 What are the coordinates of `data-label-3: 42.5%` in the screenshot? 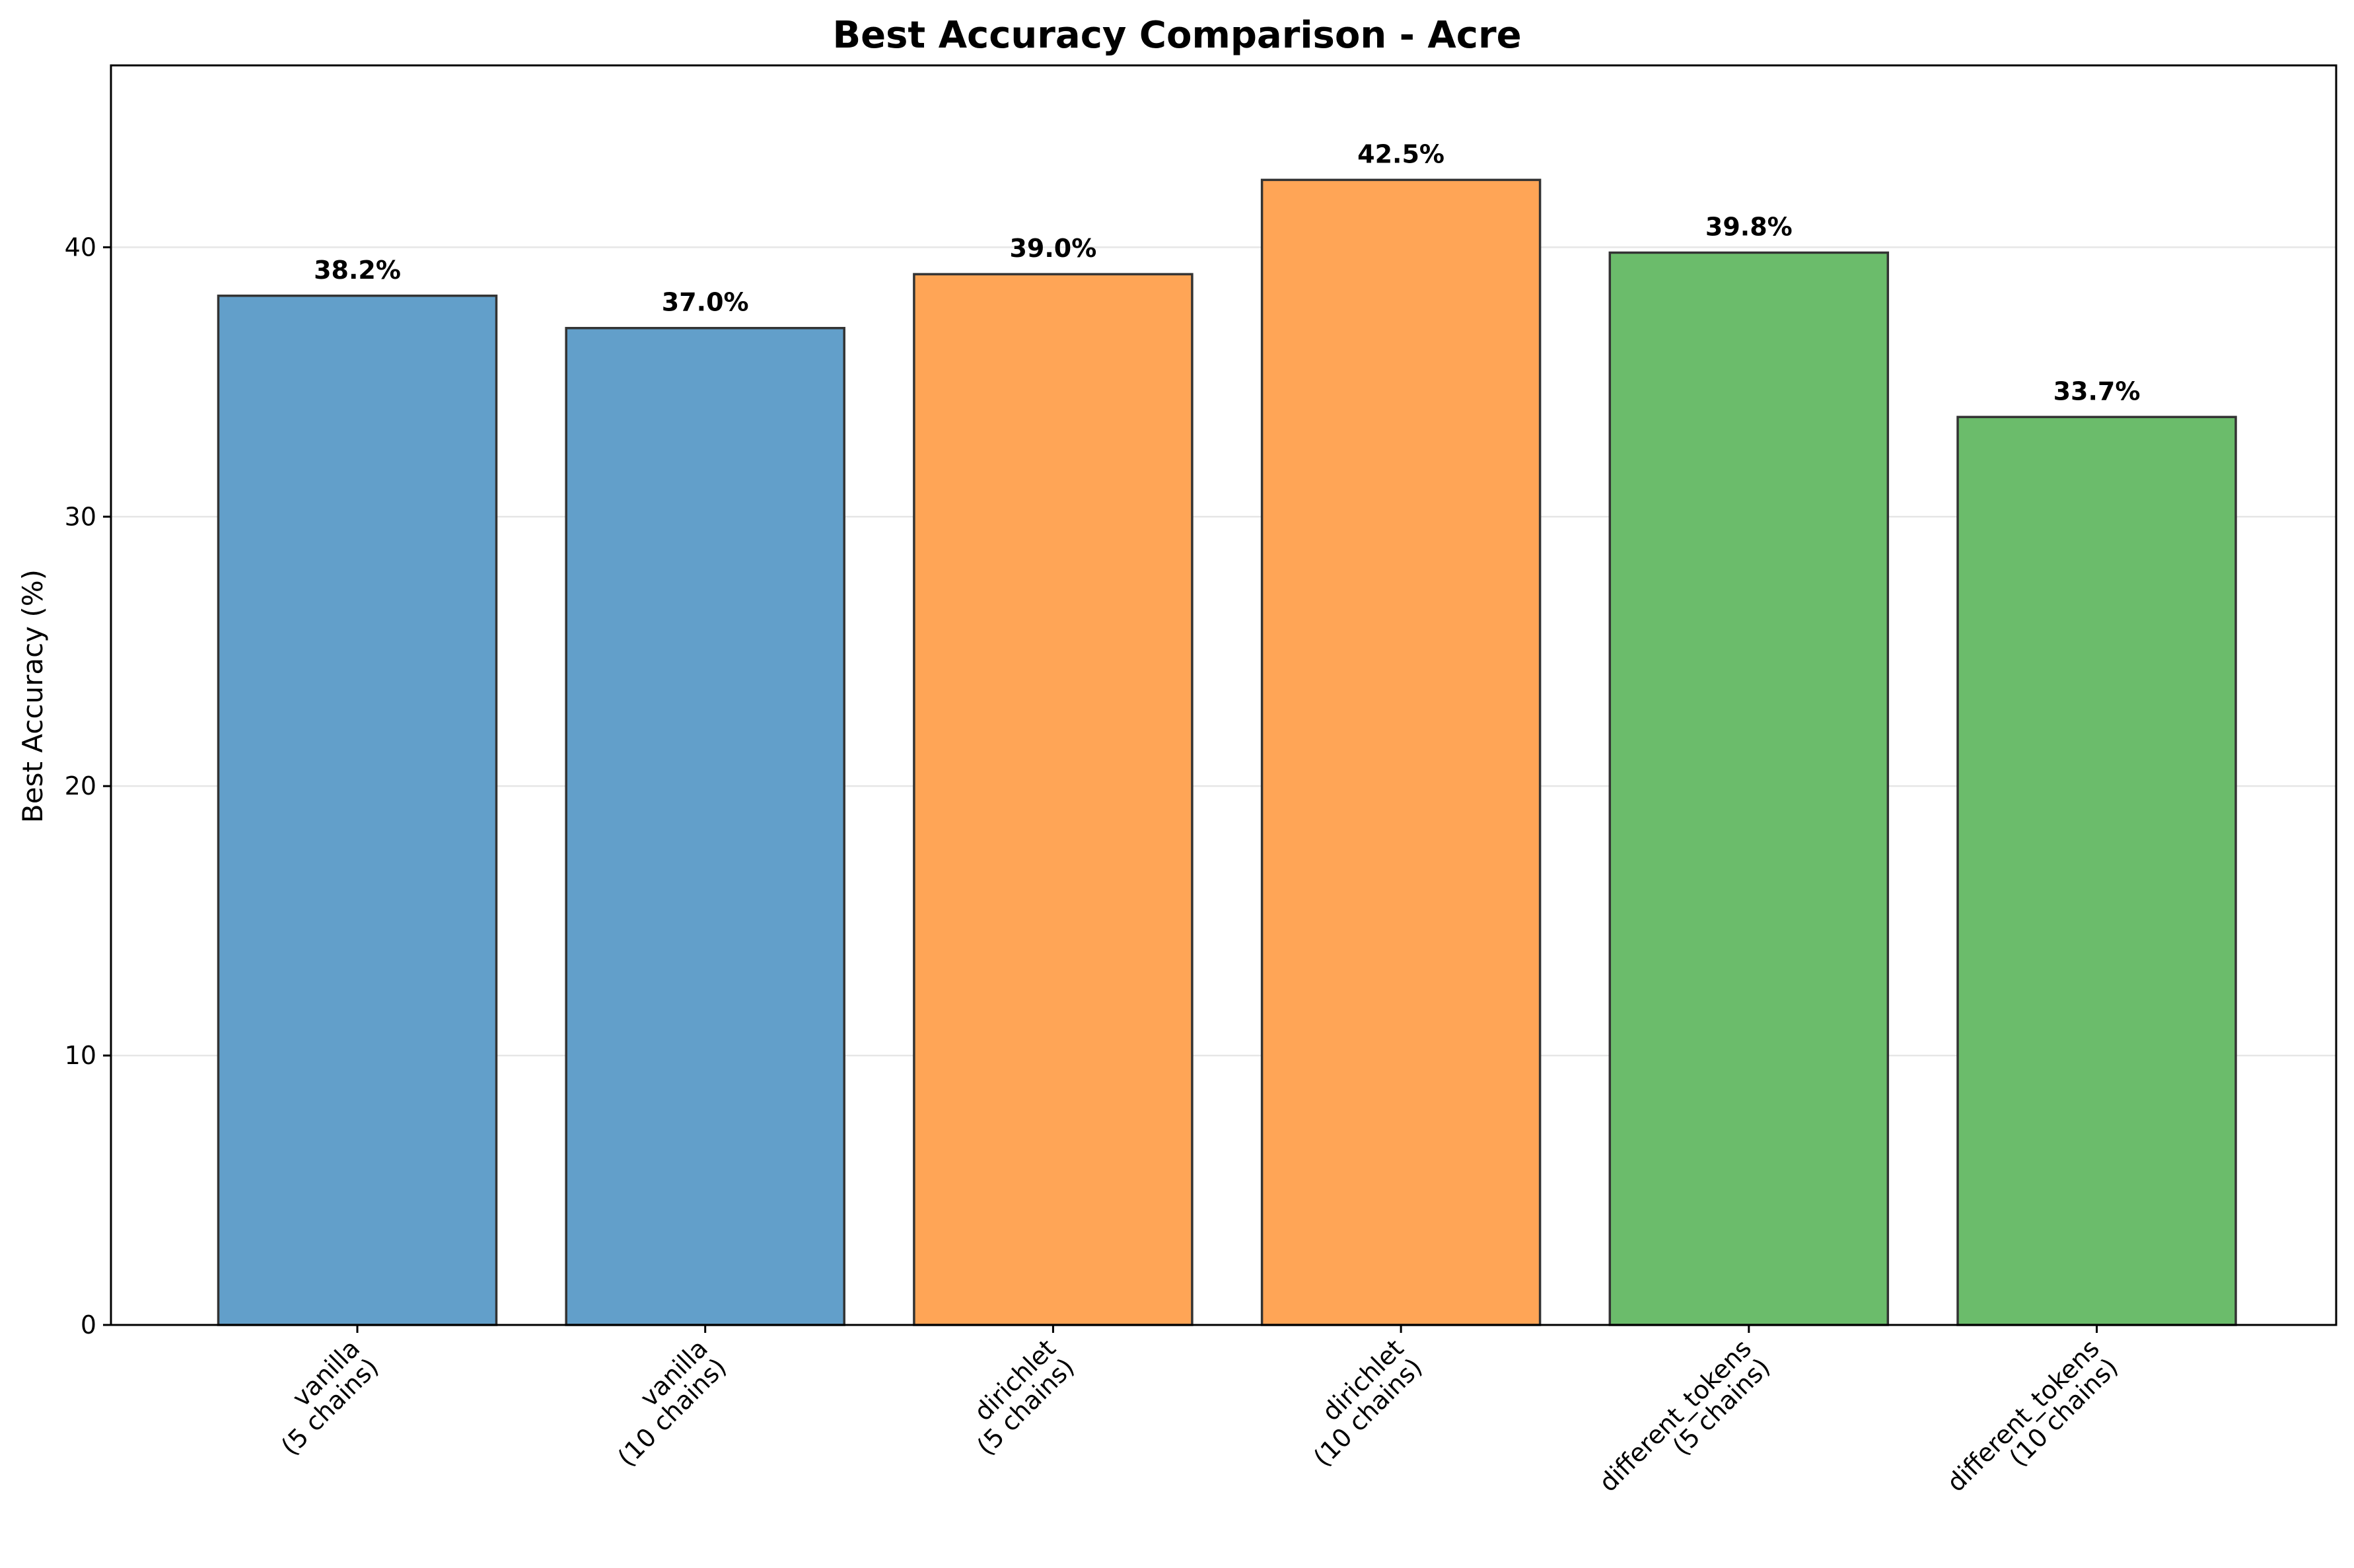 It's located at (1400, 153).